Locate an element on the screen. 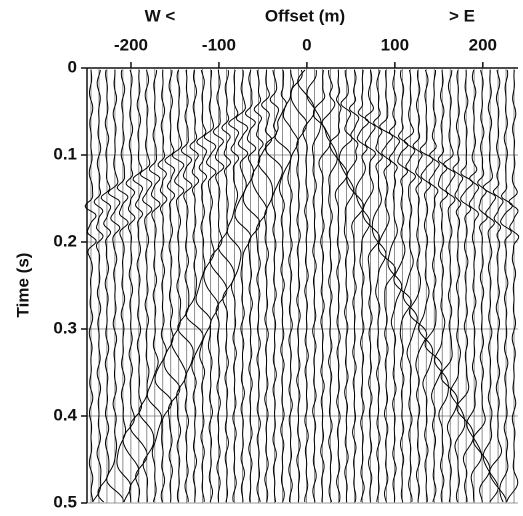 This screenshot has width=523, height=516. header-right: > E is located at coordinates (462, 15).